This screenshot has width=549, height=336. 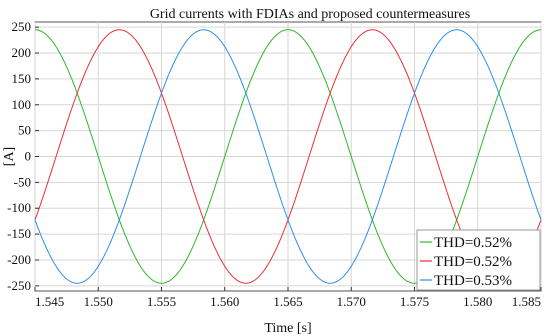 I want to click on y-tick-label: 250, so click(x=22, y=26).